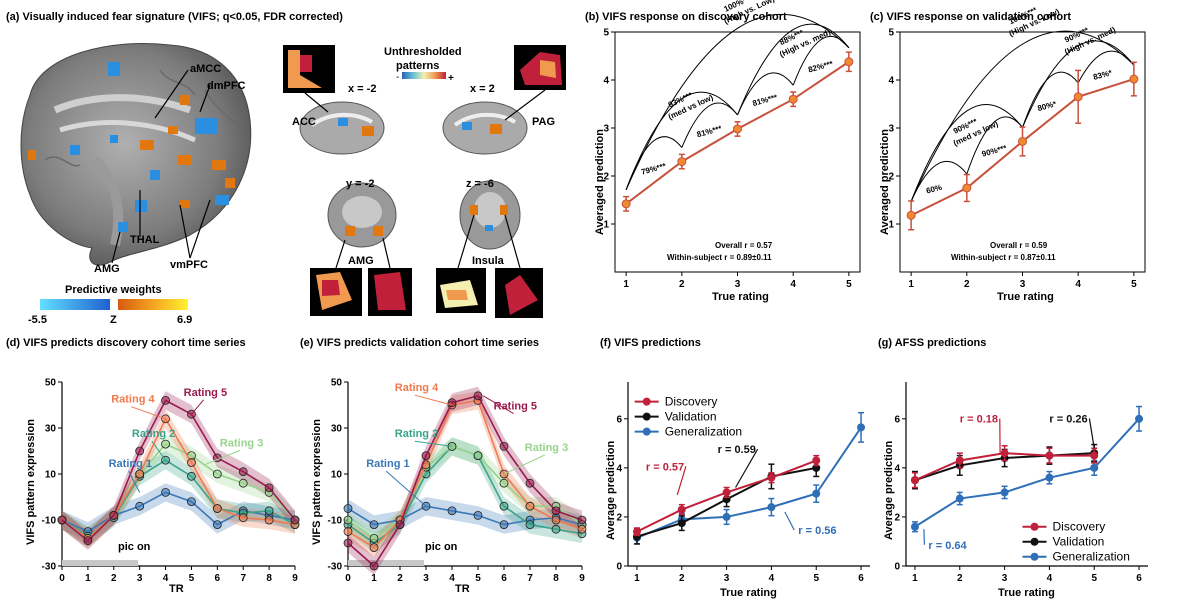  Describe the element at coordinates (478, 578) in the screenshot. I see `e-xtick-label: 5` at that location.